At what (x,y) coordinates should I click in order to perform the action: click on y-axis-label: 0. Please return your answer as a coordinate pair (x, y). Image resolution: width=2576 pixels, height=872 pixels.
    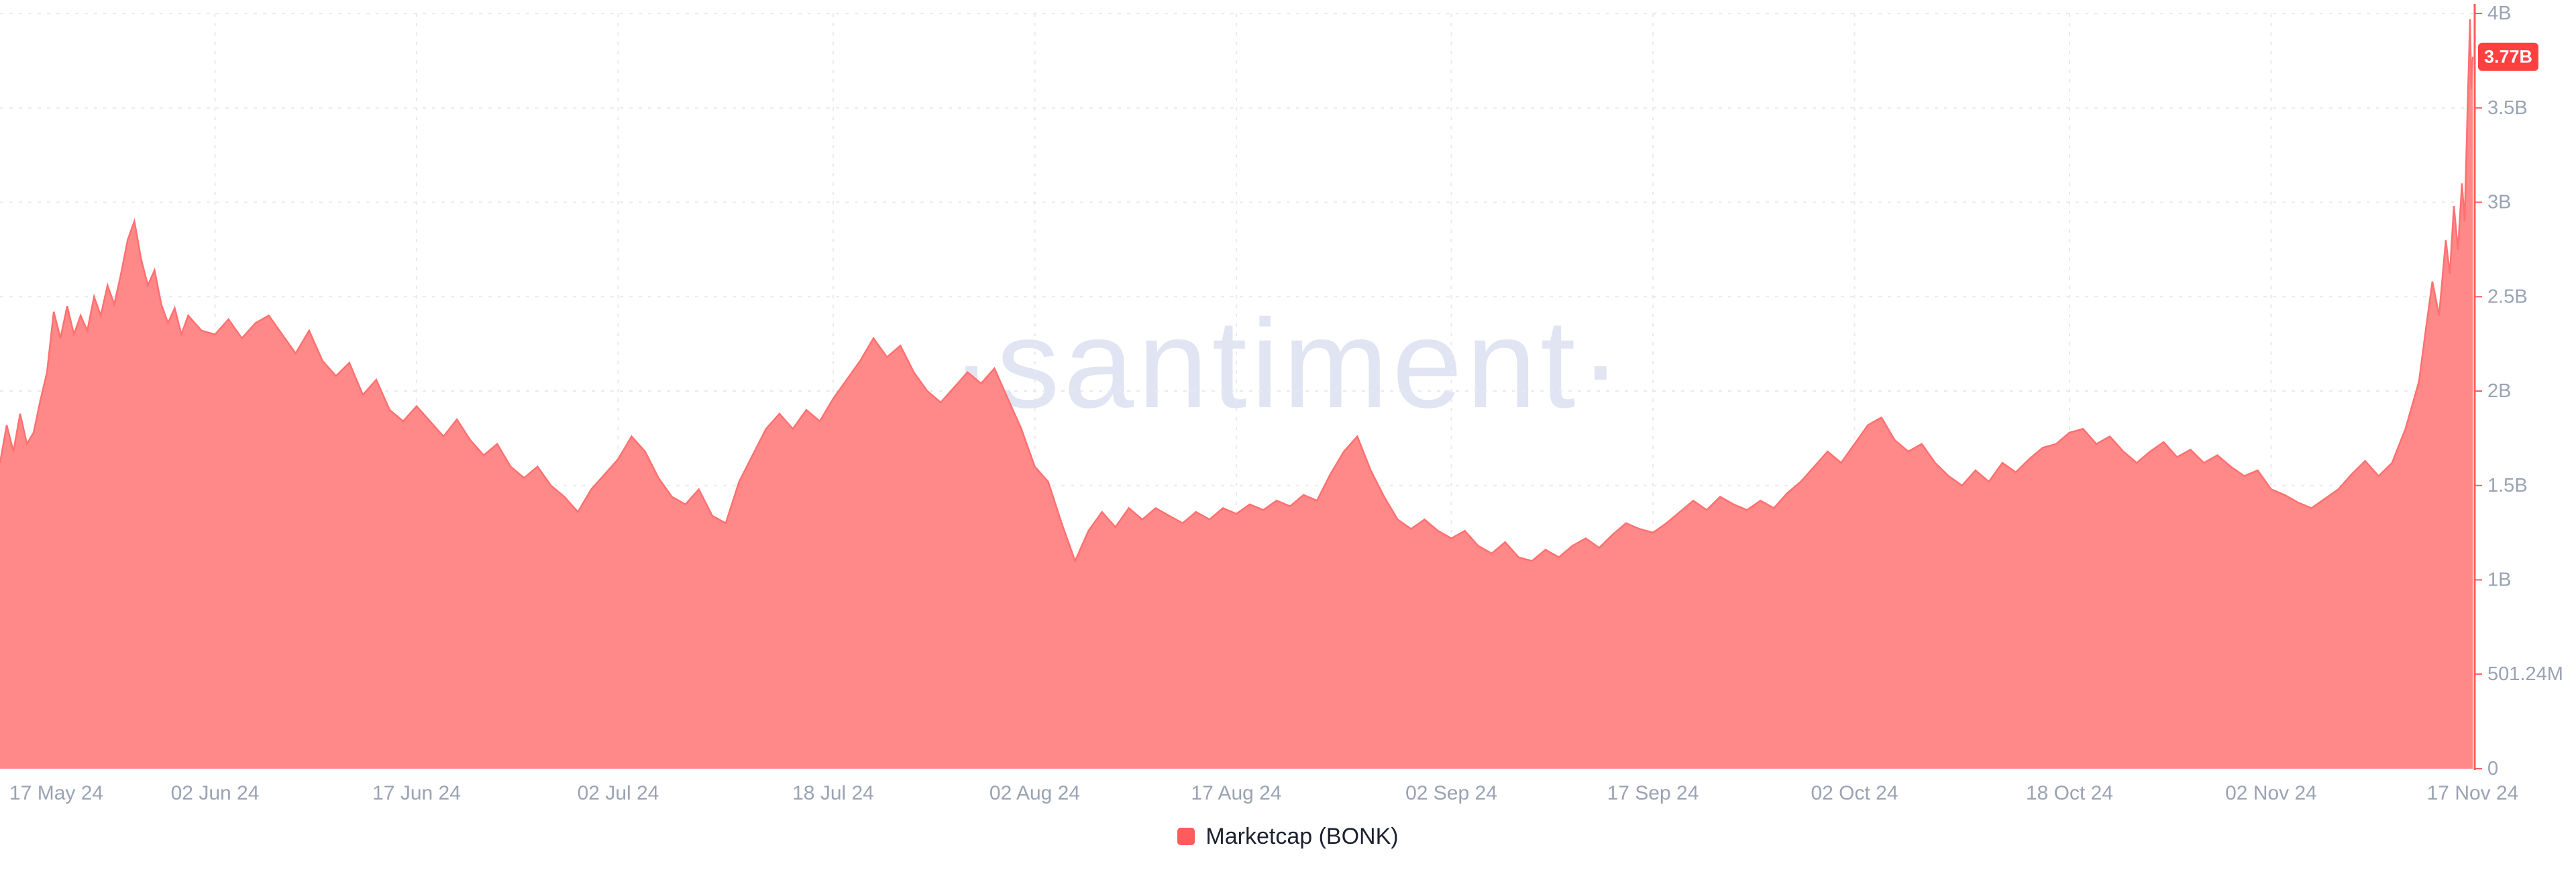
    Looking at the image, I should click on (2492, 768).